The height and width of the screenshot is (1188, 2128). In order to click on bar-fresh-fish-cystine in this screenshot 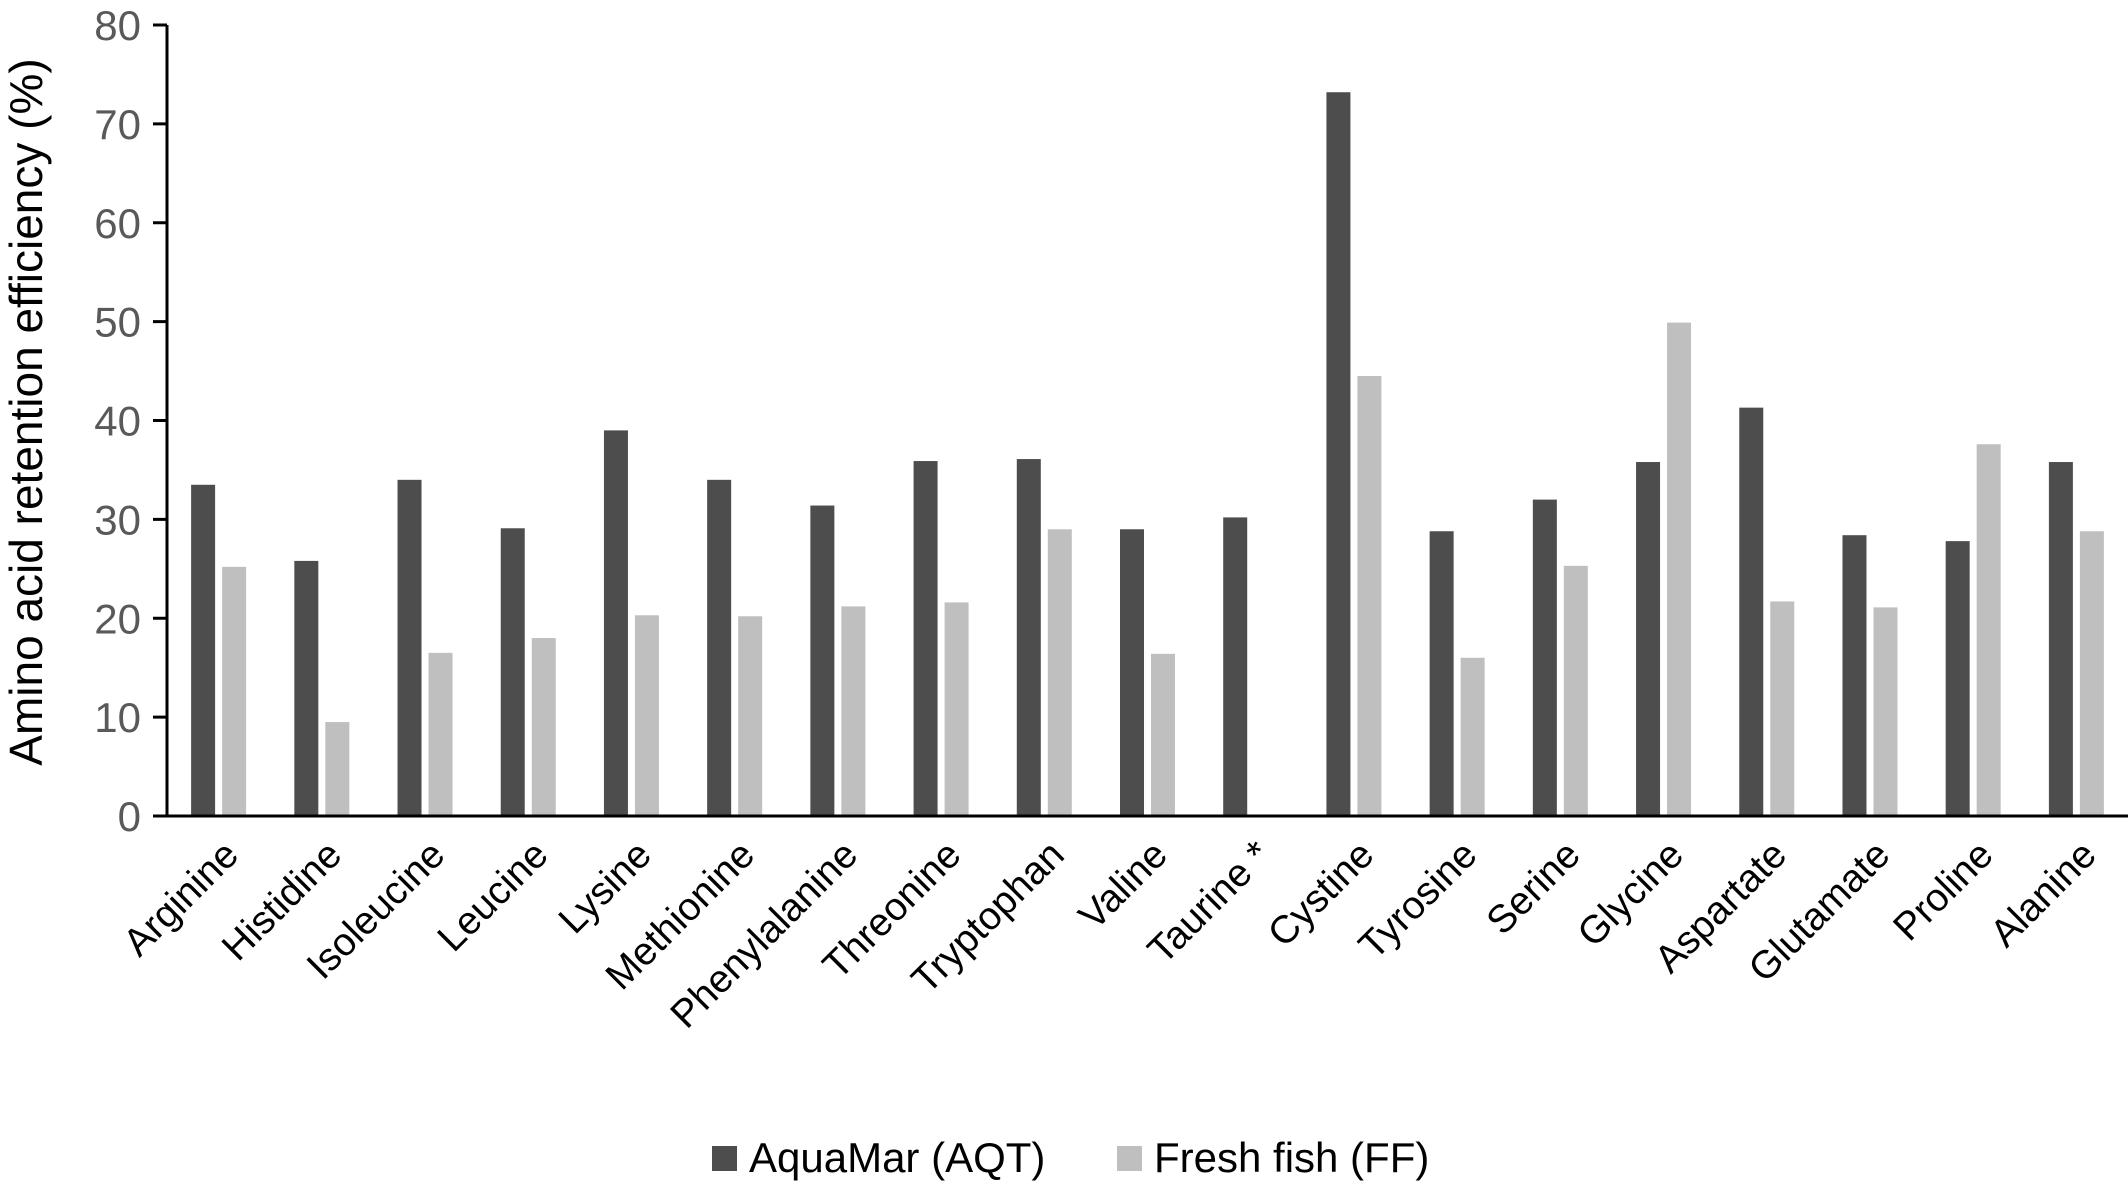, I will do `click(1369, 596)`.